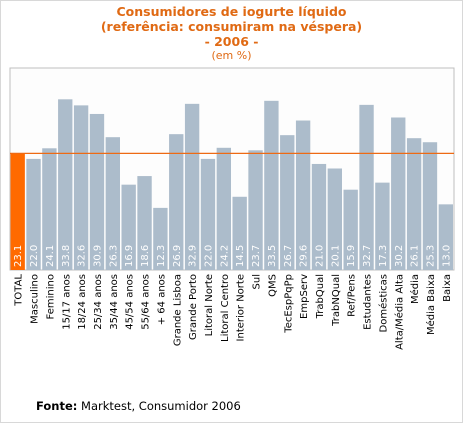 The width and height of the screenshot is (463, 423). What do you see at coordinates (288, 256) in the screenshot?
I see `bar-value-label: 26.7` at bounding box center [288, 256].